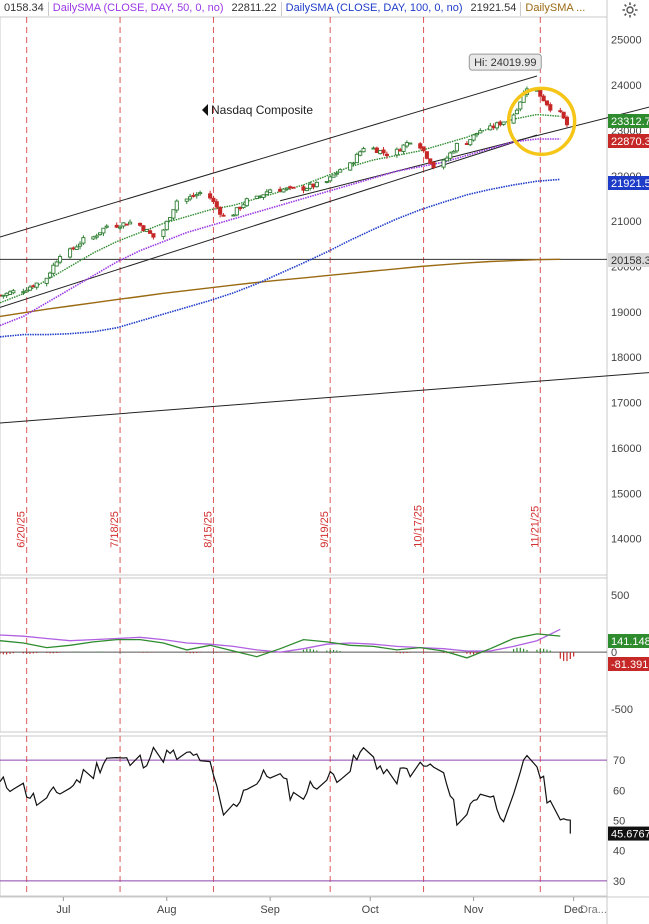  I want to click on ma100-line, so click(280, 258).